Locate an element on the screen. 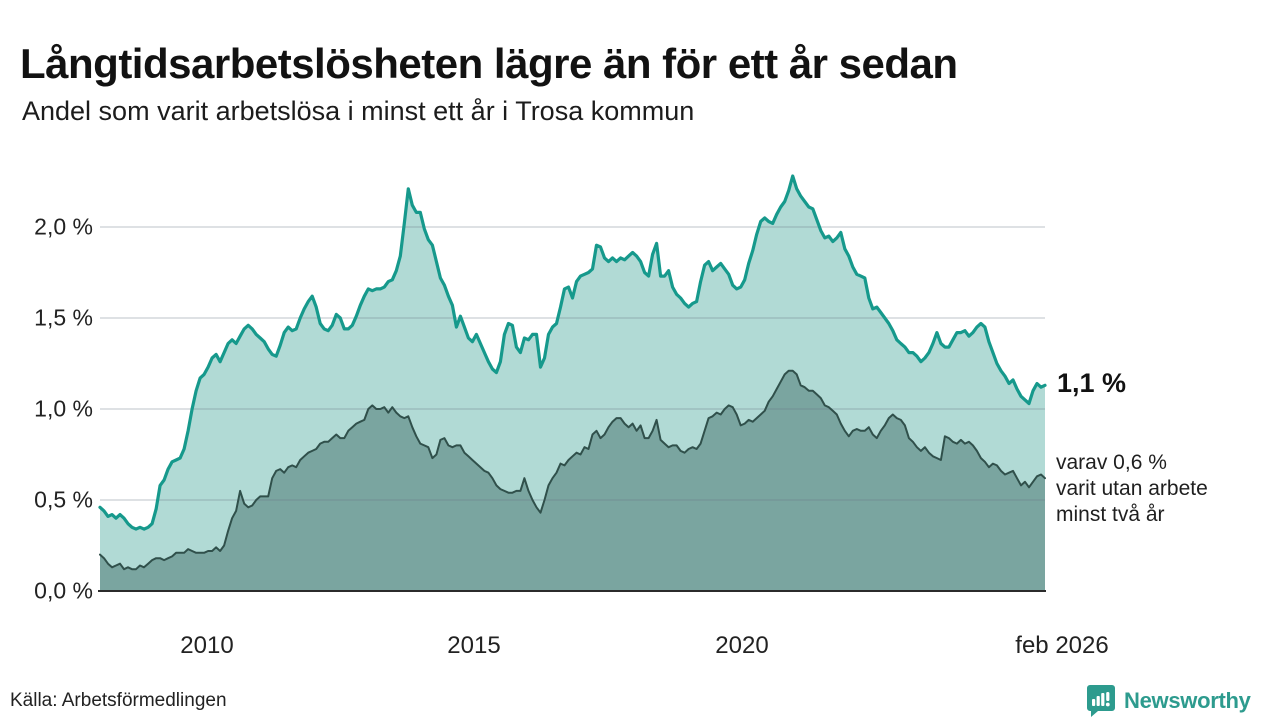  two-year-annotation-line3: minst två år is located at coordinates (1110, 514).